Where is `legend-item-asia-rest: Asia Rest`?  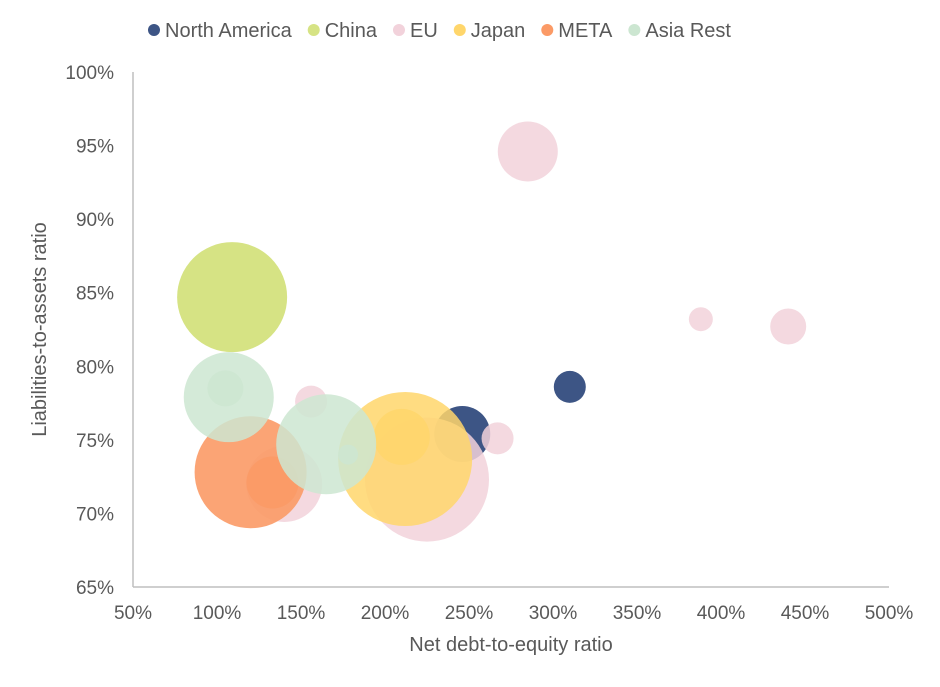
legend-item-asia-rest: Asia Rest is located at coordinates (679, 31).